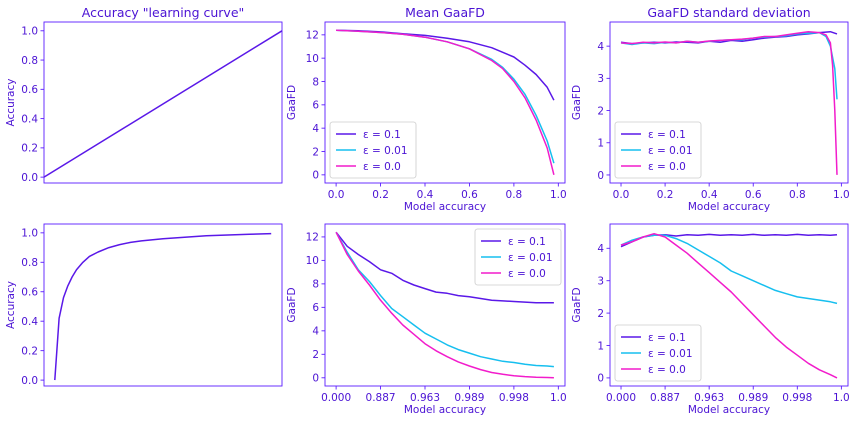  What do you see at coordinates (445, 12) in the screenshot?
I see `chart-title: Mean GaaFD` at bounding box center [445, 12].